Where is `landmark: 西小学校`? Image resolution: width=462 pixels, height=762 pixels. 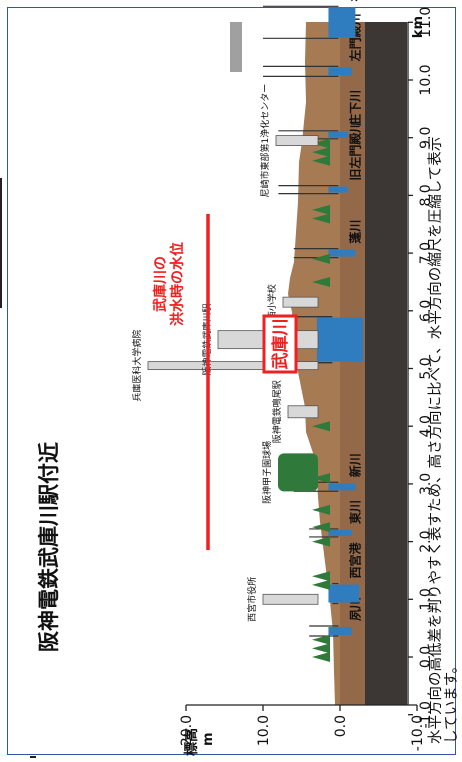 landmark: 西小学校 is located at coordinates (292, 302).